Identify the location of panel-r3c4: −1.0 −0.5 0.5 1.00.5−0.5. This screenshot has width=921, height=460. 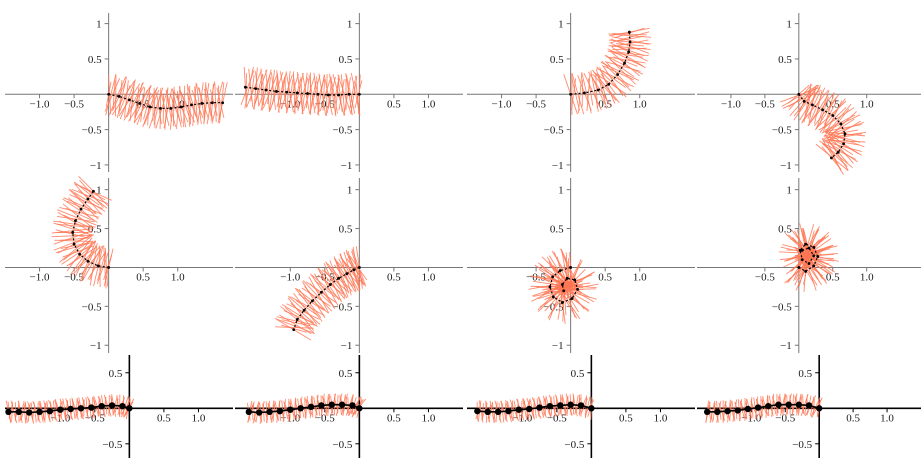
(809, 406).